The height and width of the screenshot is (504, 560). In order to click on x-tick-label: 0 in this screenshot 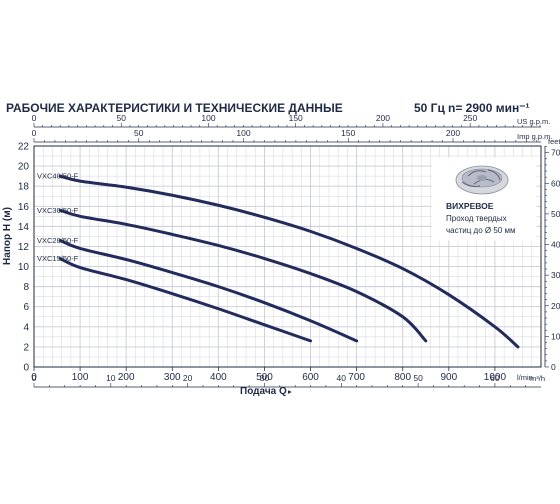, I will do `click(34, 377)`.